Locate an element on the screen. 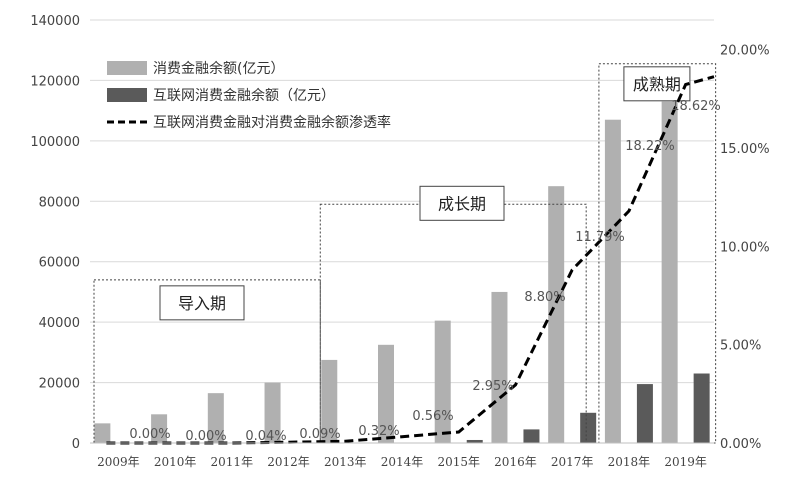  left-tick-label: 140000 is located at coordinates (55, 21).